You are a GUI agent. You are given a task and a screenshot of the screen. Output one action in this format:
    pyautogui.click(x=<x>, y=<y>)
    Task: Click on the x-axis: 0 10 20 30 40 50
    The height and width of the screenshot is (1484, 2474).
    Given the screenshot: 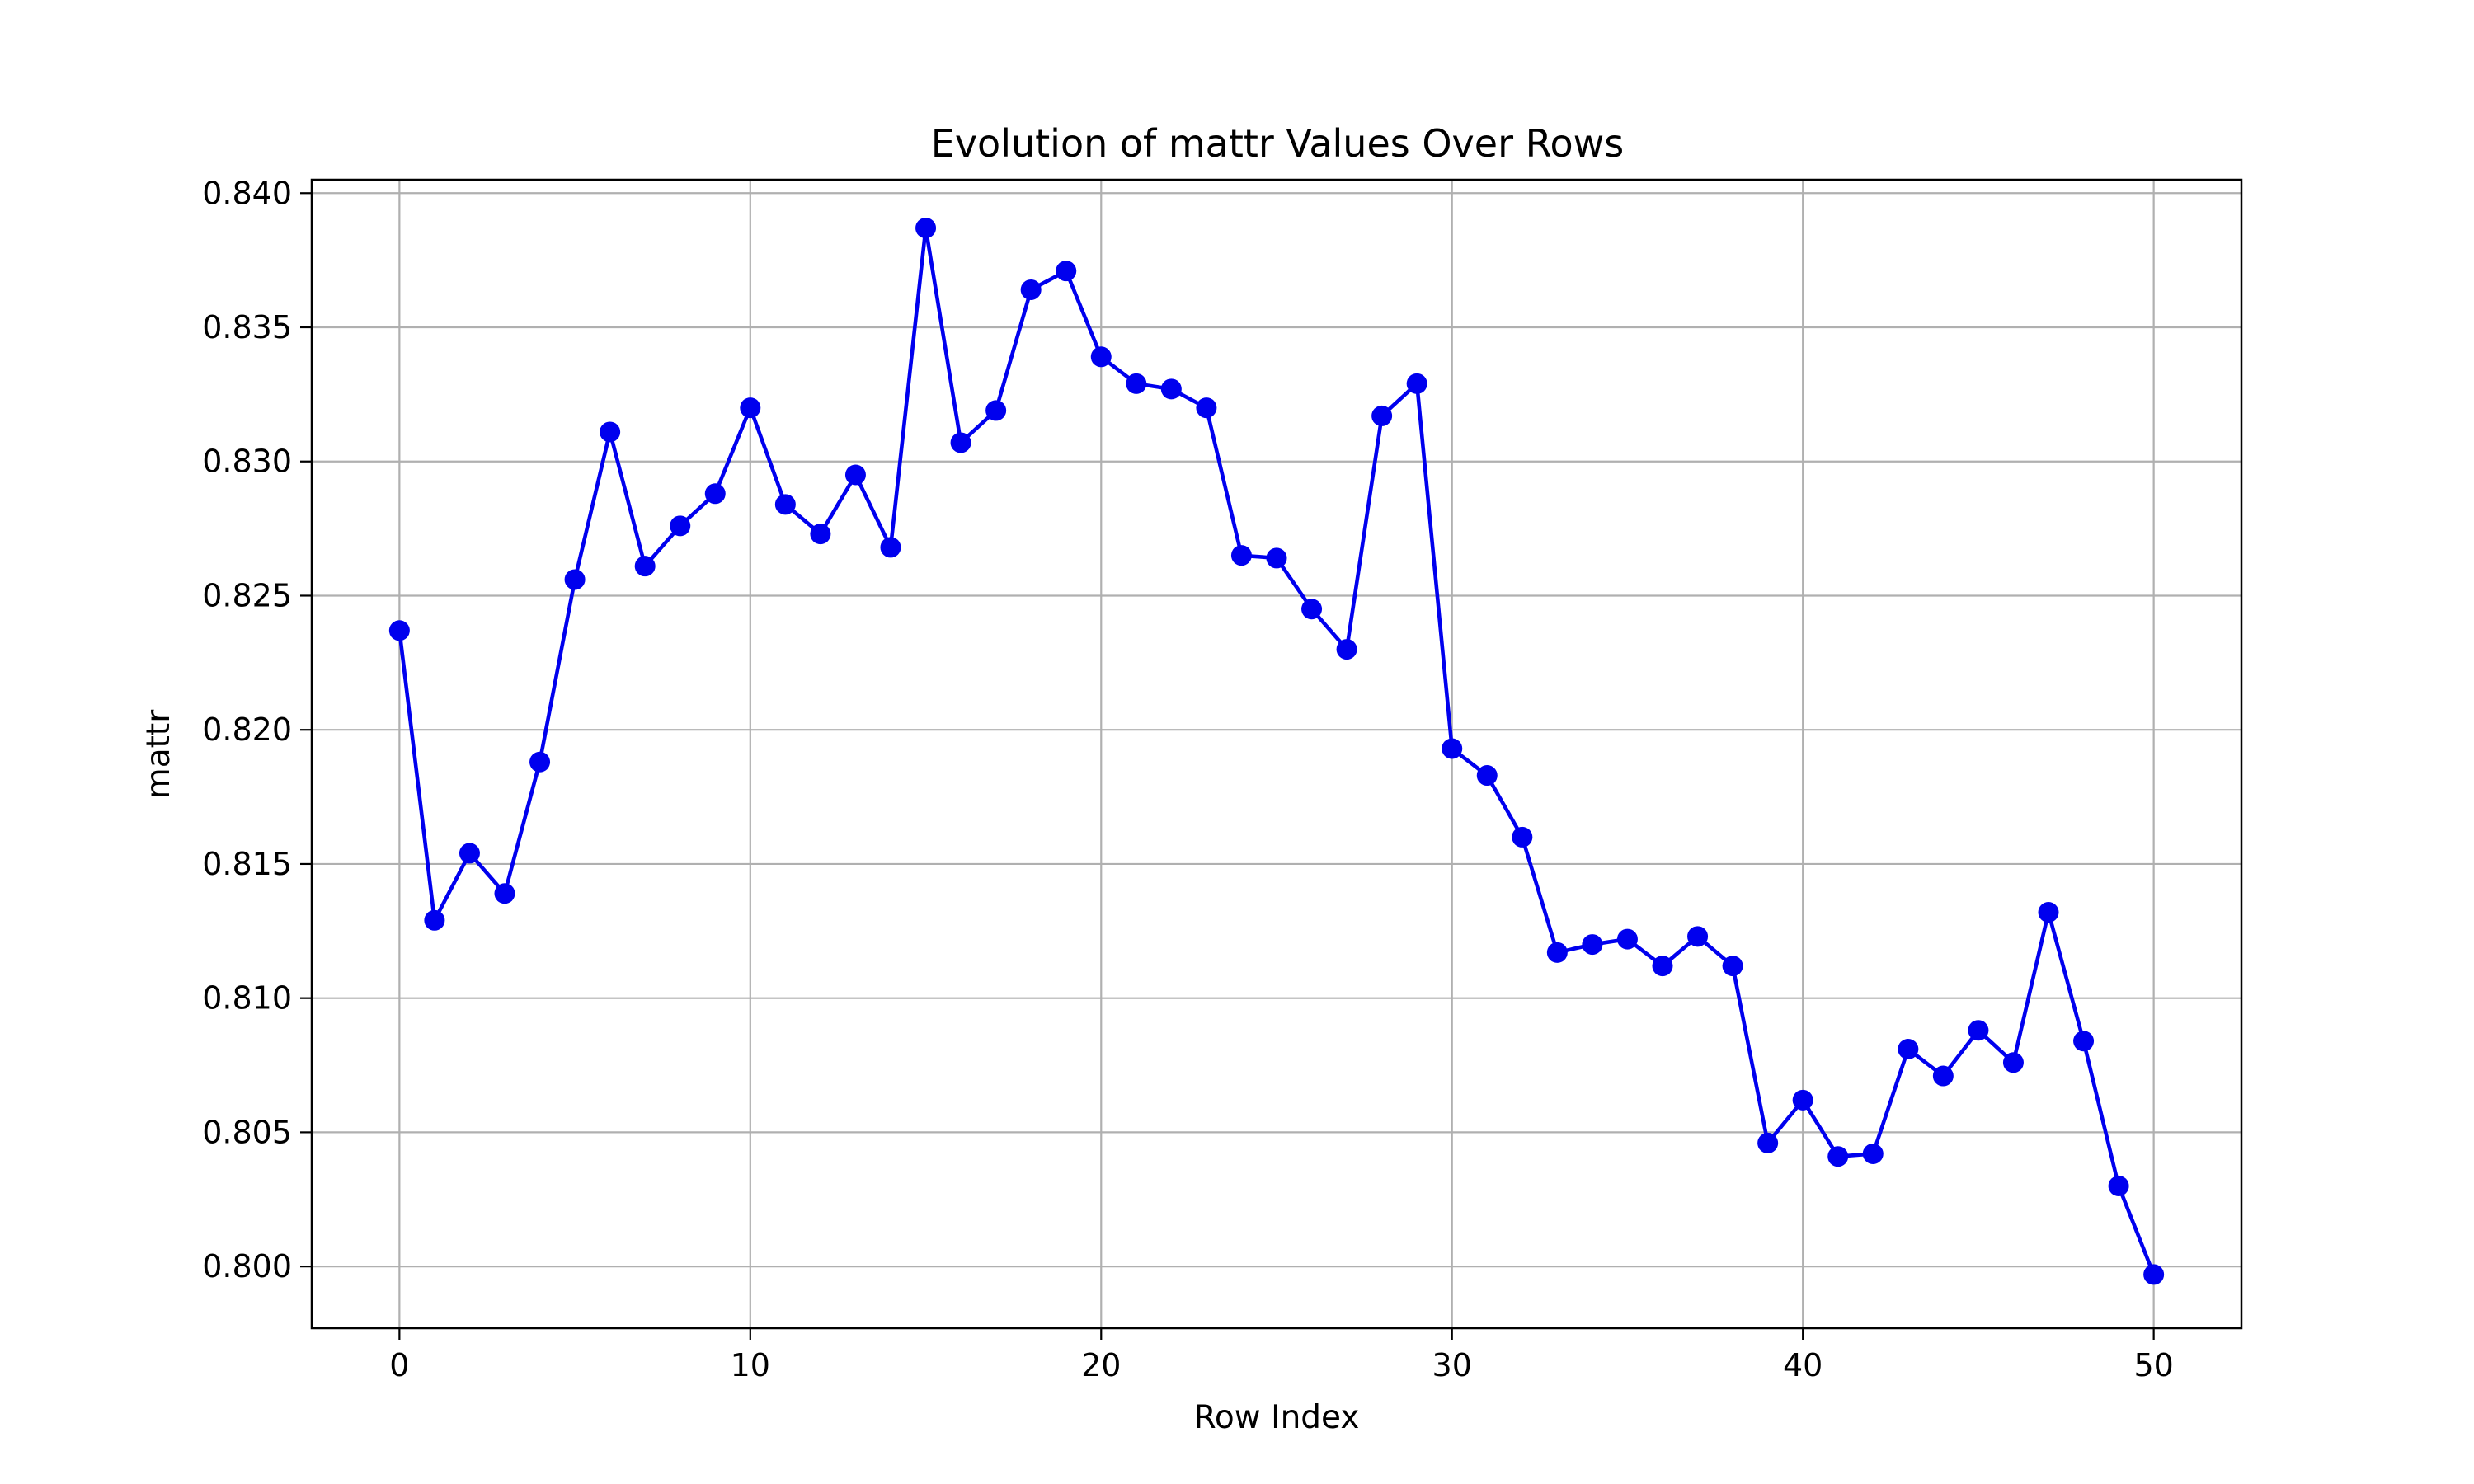 What is the action you would take?
    pyautogui.click(x=1281, y=1355)
    